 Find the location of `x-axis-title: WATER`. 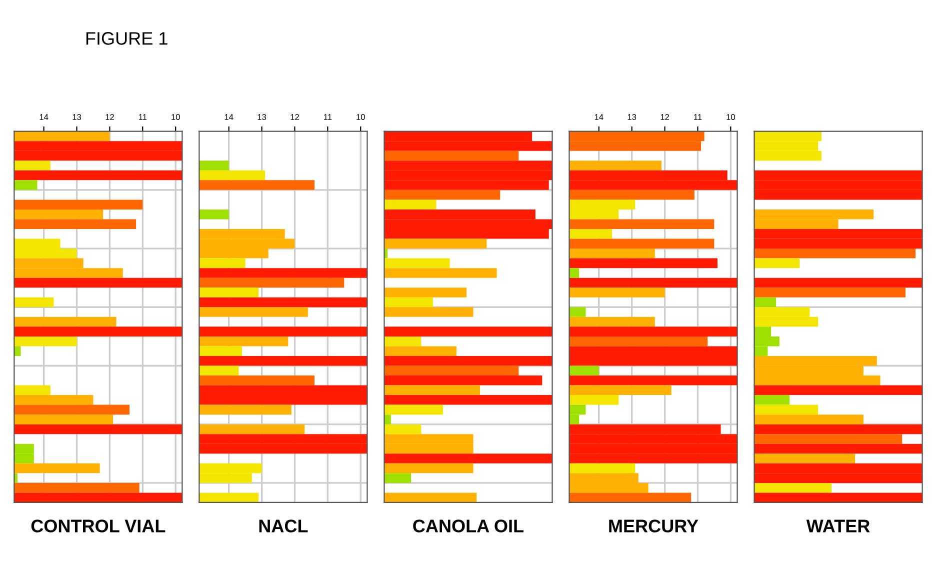

x-axis-title: WATER is located at coordinates (838, 526).